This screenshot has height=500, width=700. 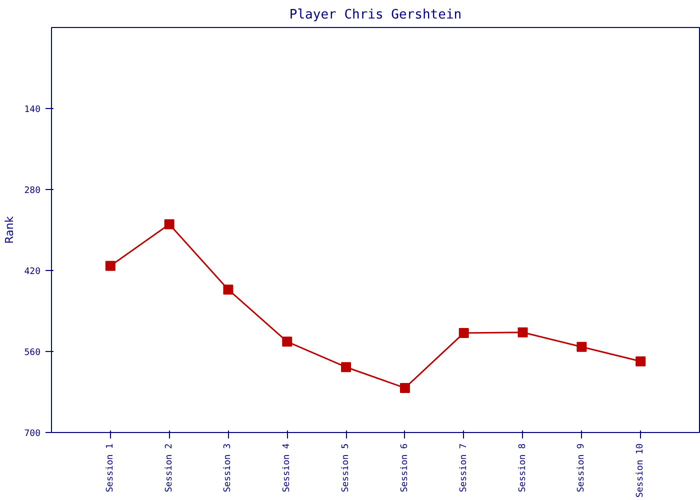 I want to click on x-tick-label: Session 9, so click(x=581, y=467).